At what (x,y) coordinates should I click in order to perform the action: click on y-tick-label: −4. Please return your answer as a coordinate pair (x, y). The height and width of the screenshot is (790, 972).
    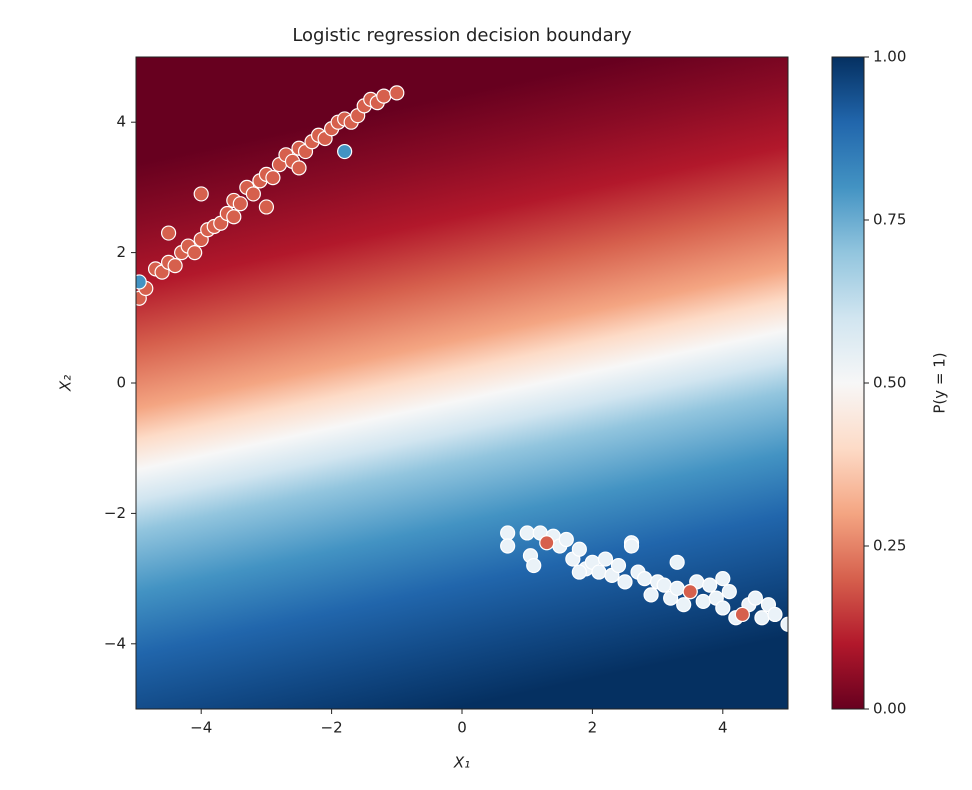
    Looking at the image, I should click on (115, 643).